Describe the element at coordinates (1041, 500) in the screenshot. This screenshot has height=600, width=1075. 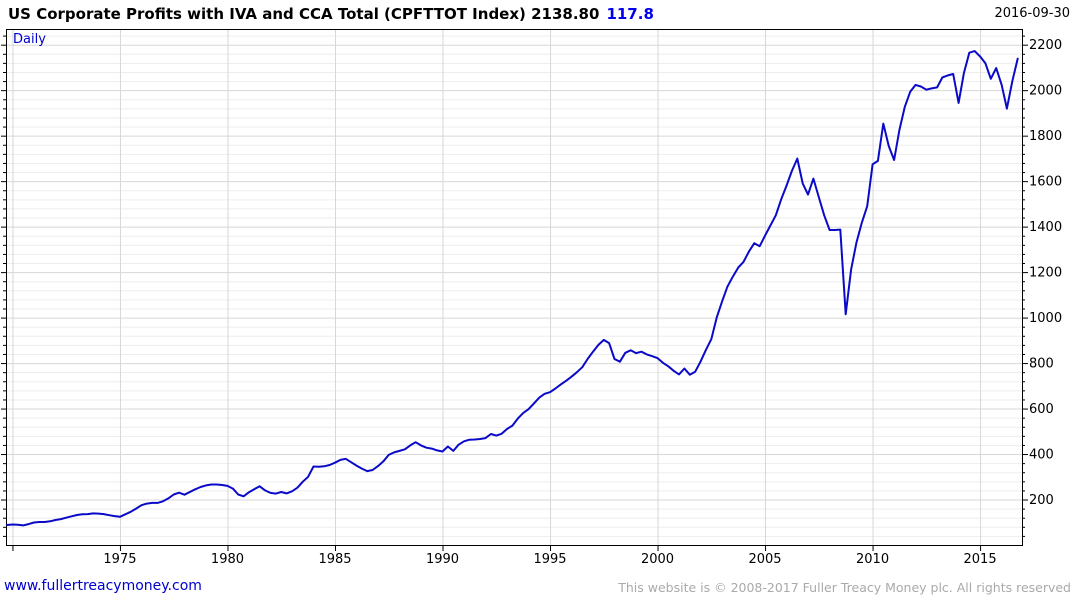
I see `y-tick-label: 200` at that location.